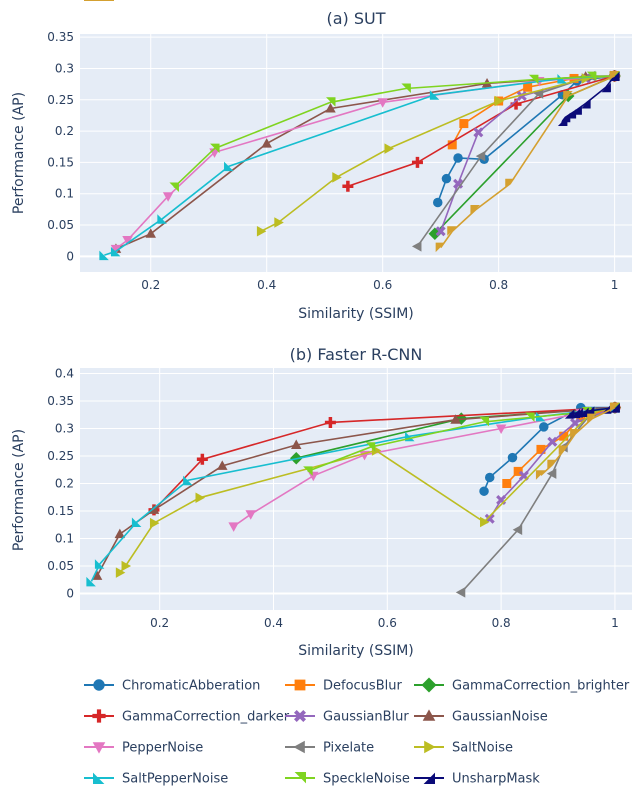  What do you see at coordinates (356, 354) in the screenshot?
I see `chart-title: (b) Faster R-CNN` at bounding box center [356, 354].